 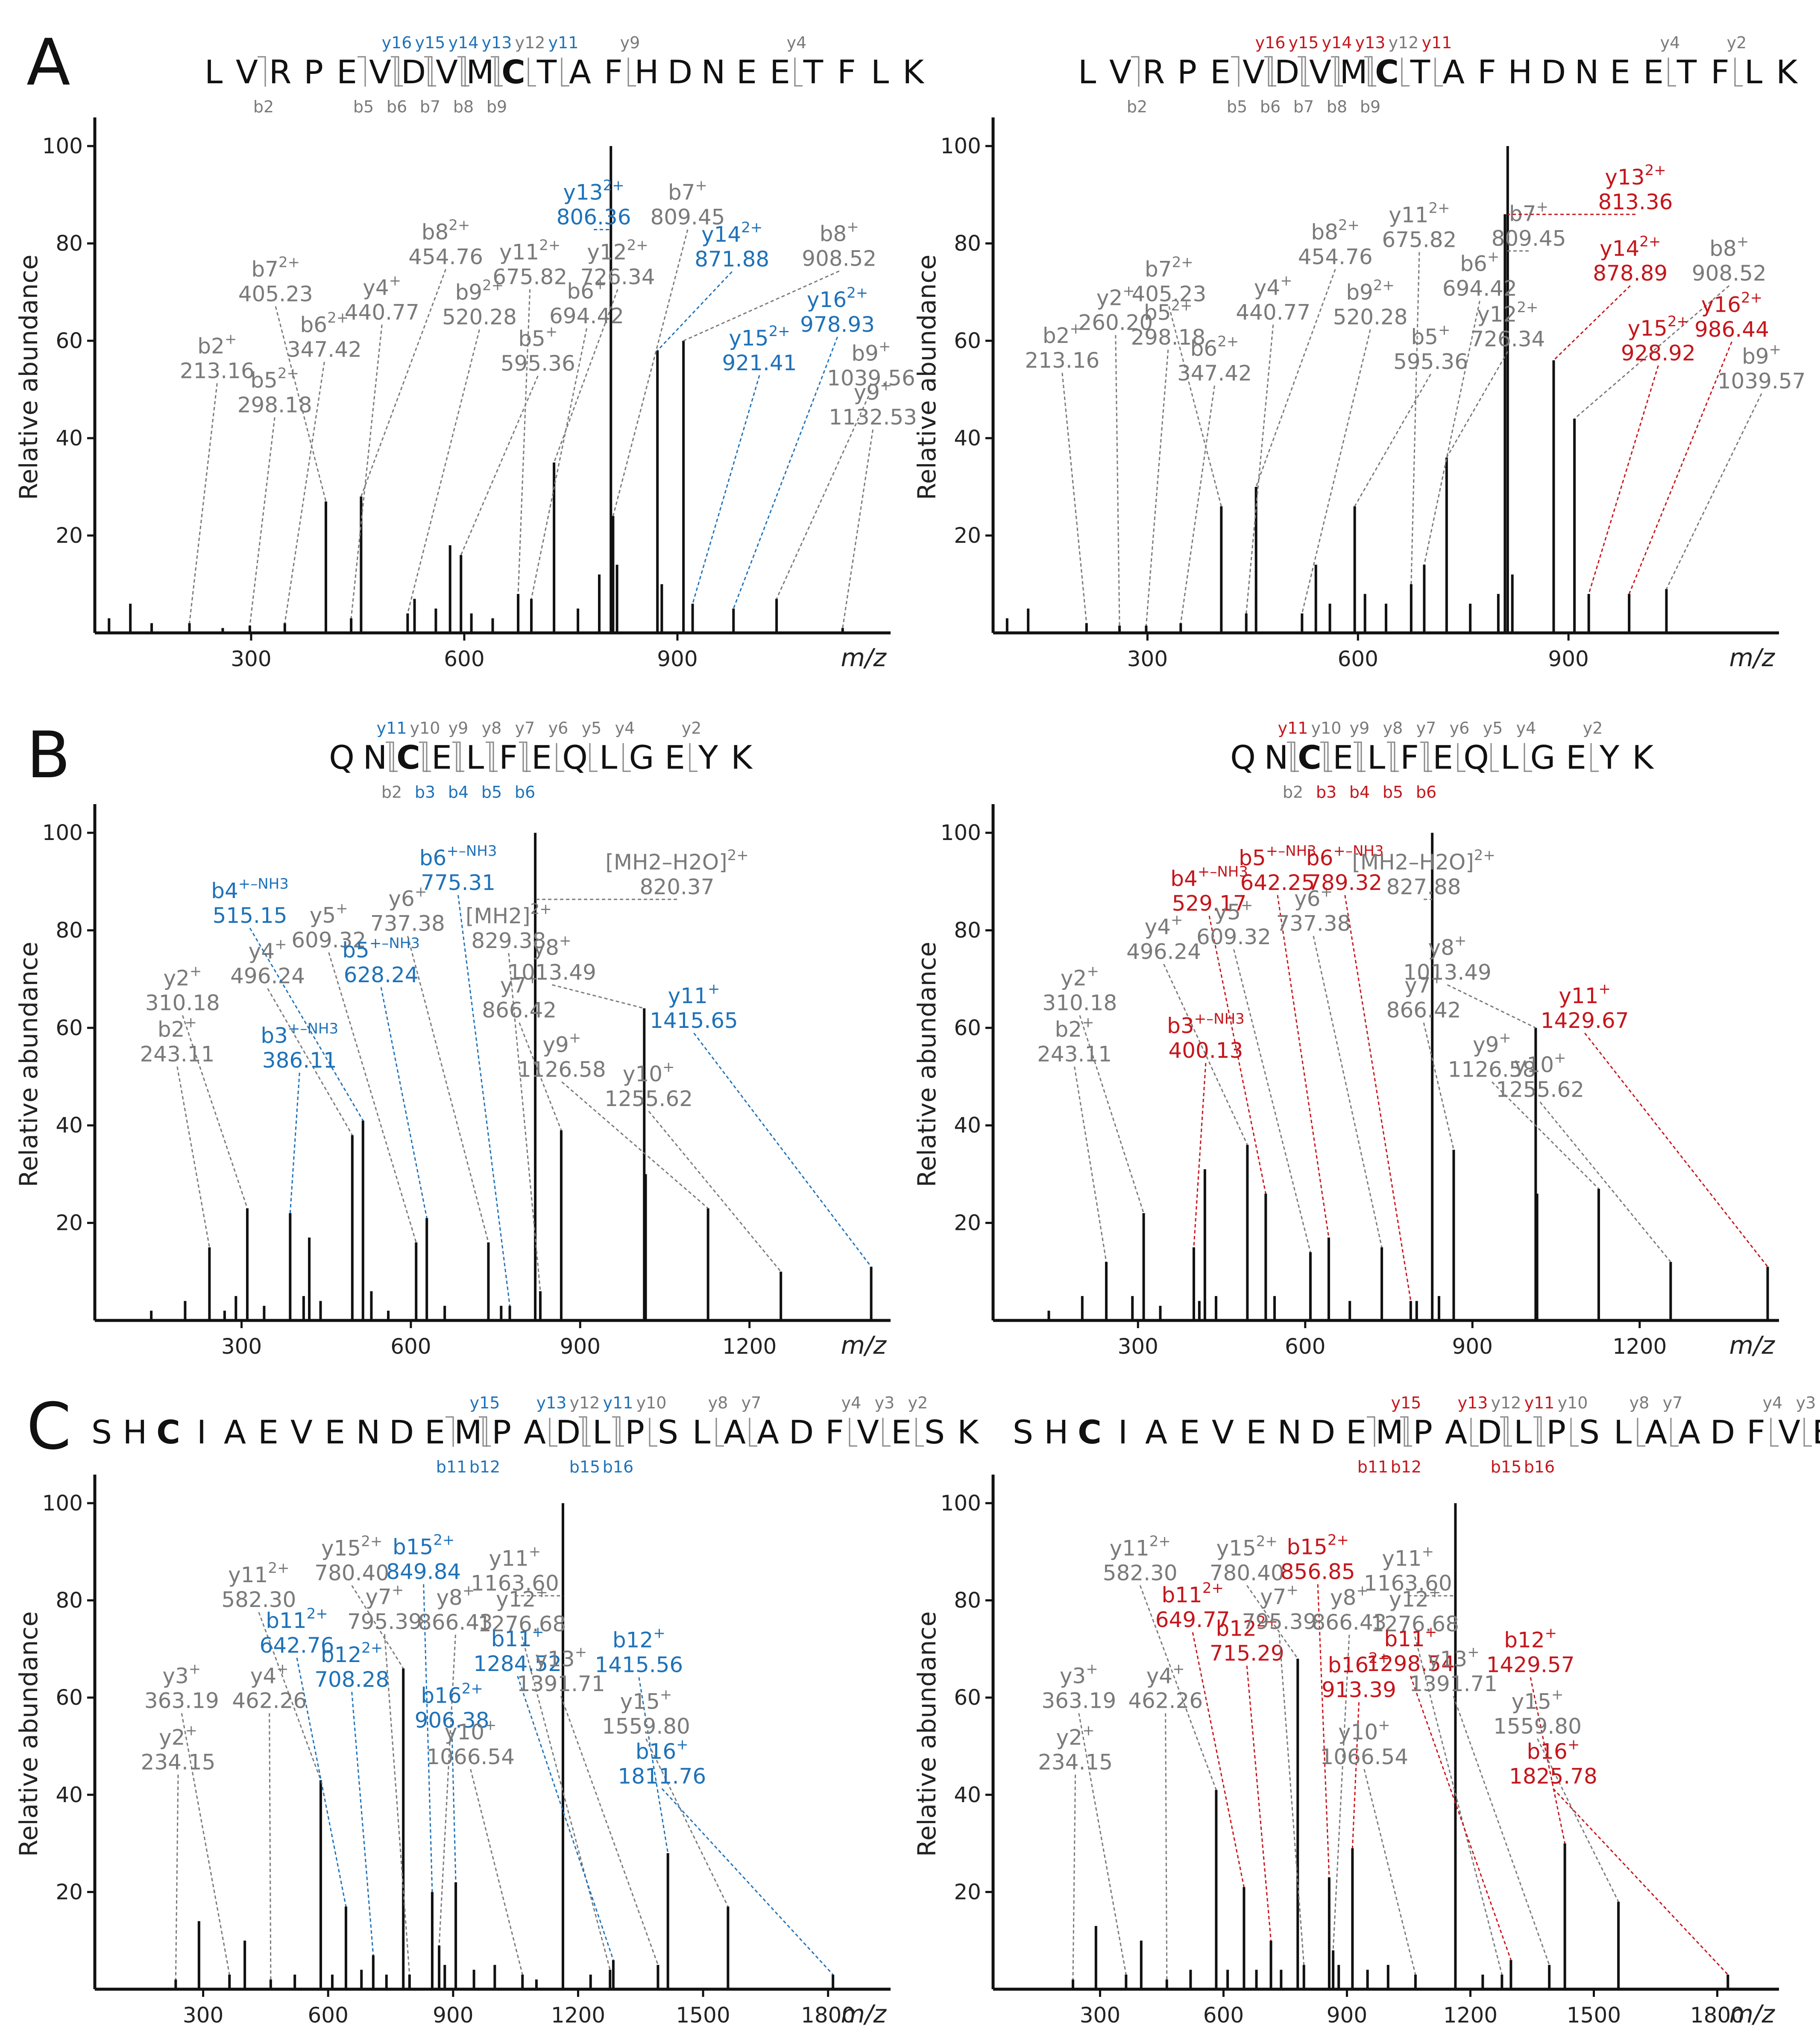 What do you see at coordinates (1023, 1432) in the screenshot?
I see `residue: S` at bounding box center [1023, 1432].